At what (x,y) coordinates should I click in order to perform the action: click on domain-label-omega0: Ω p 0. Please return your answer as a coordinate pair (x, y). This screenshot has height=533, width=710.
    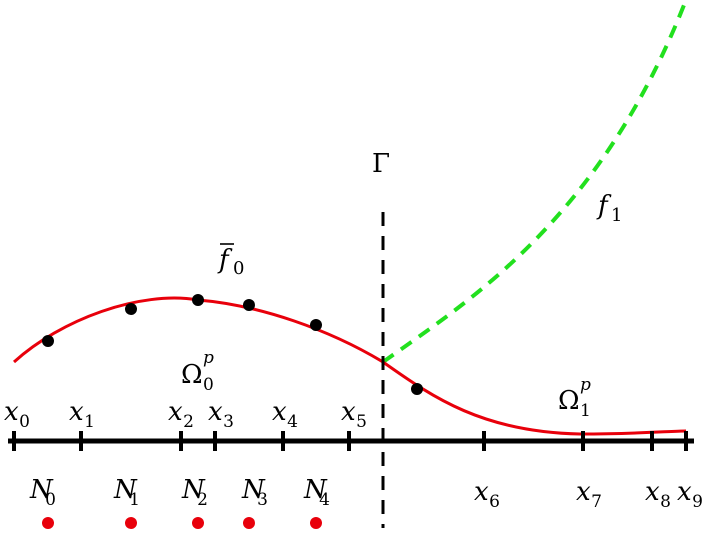
    Looking at the image, I should click on (197, 371).